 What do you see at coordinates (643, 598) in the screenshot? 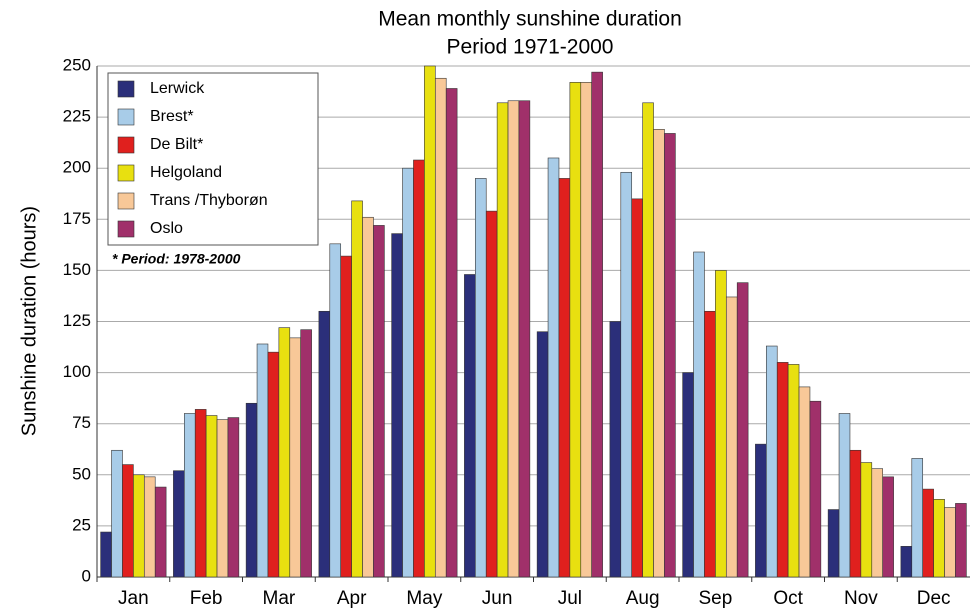
I see `x-tick-label: Aug` at bounding box center [643, 598].